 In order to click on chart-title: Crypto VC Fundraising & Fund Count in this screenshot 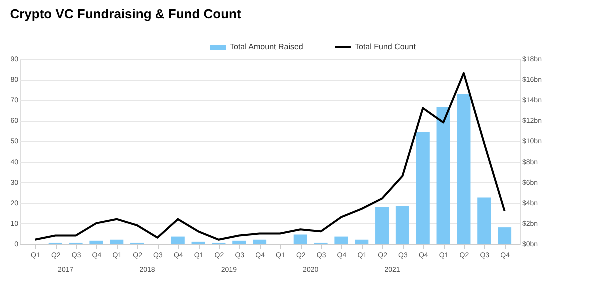, I will do `click(126, 14)`.